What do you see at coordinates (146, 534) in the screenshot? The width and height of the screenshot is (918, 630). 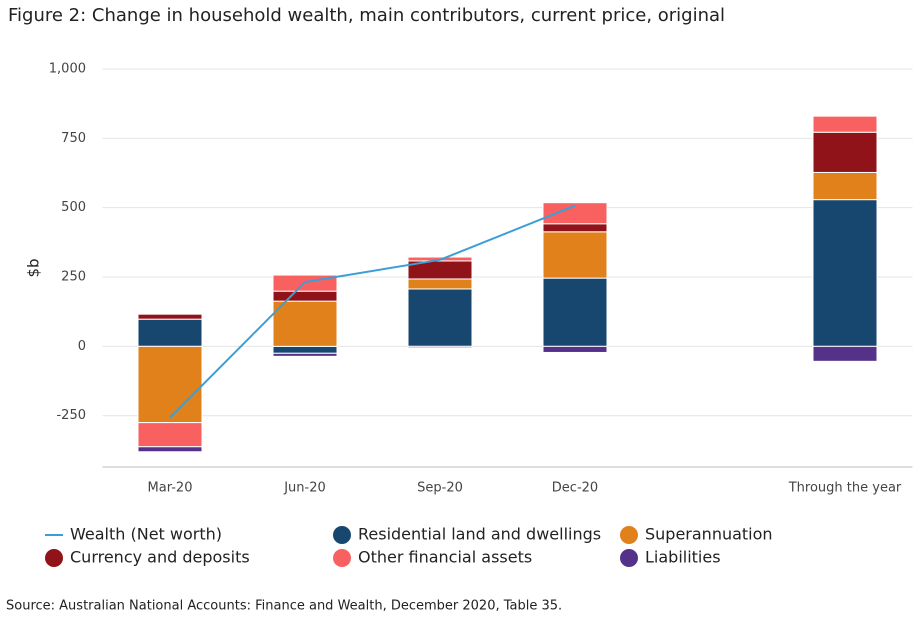 I see `legend-label: Wealth (Net worth)` at bounding box center [146, 534].